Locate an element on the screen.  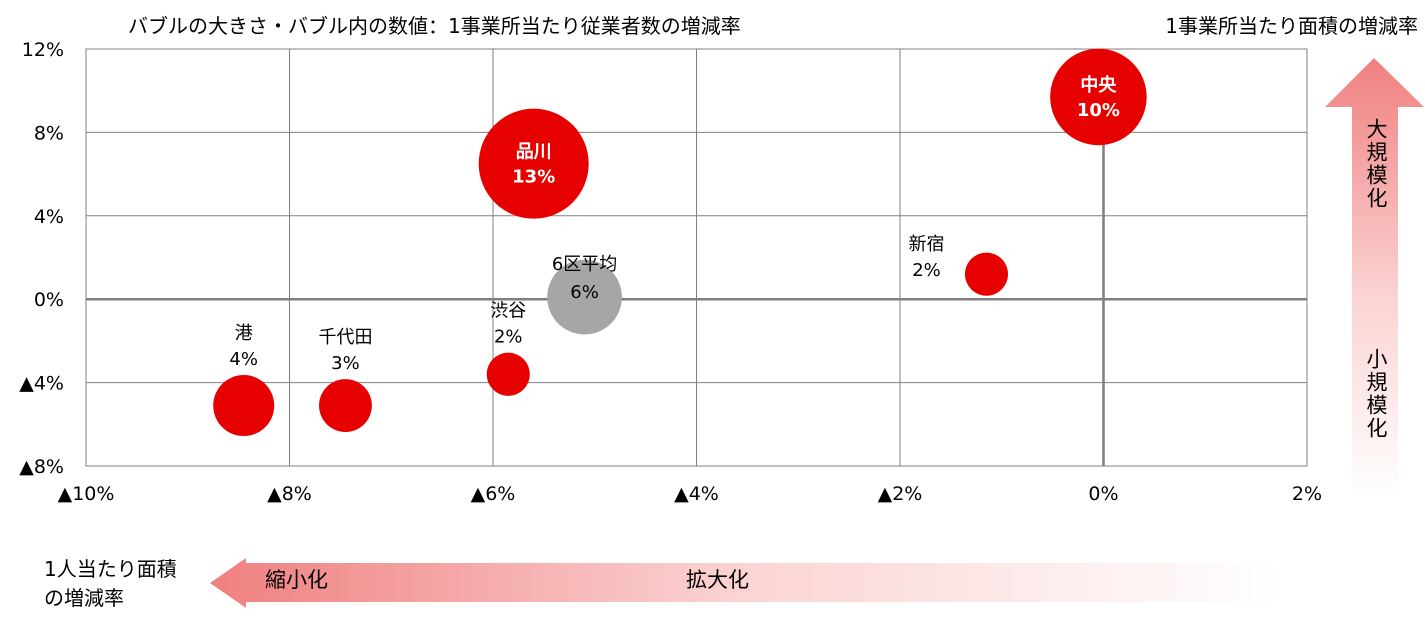
bubble-value-label: 4% is located at coordinates (243, 359).